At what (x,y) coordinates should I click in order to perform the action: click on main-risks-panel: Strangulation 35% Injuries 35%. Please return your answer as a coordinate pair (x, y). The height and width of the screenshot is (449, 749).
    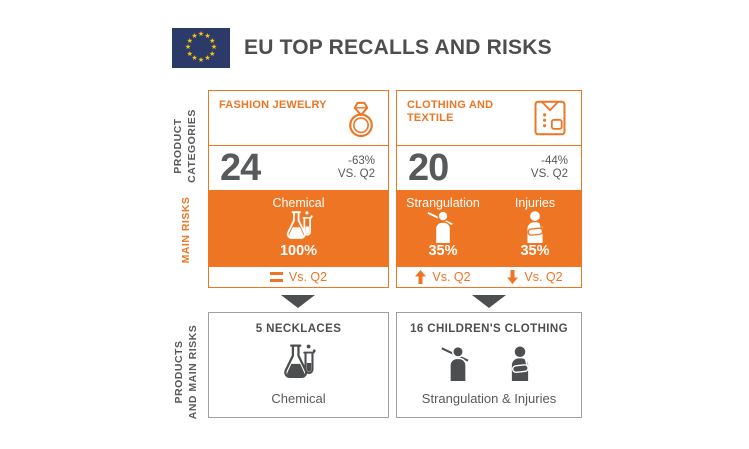
    Looking at the image, I should click on (489, 228).